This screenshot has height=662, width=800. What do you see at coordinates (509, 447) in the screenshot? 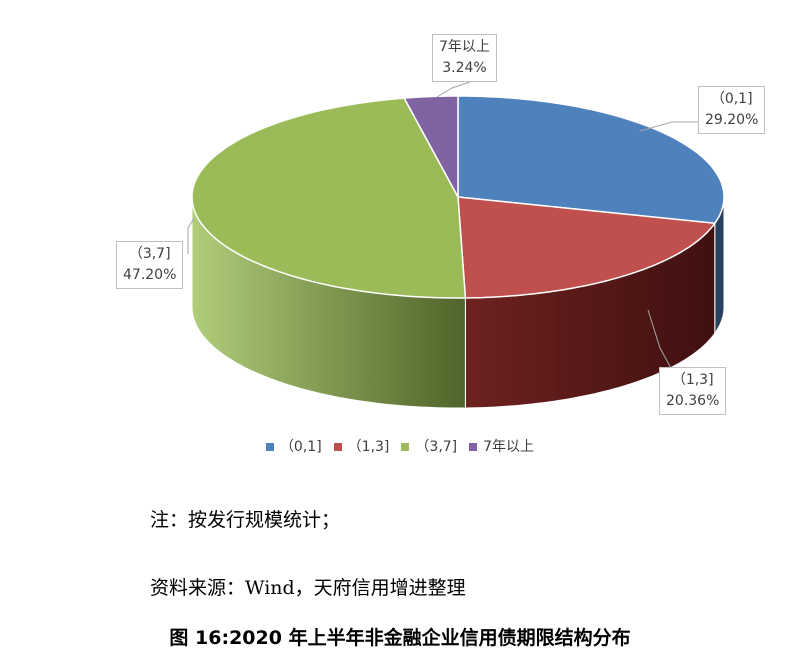
I see `legend-label: 7年以上` at bounding box center [509, 447].